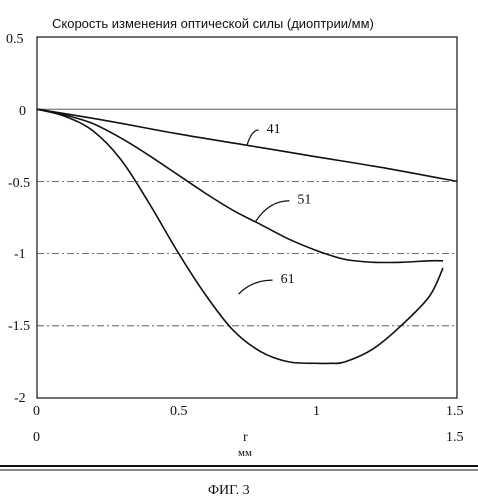  Describe the element at coordinates (36, 437) in the screenshot. I see `x-tick-label-lower: 0` at that location.